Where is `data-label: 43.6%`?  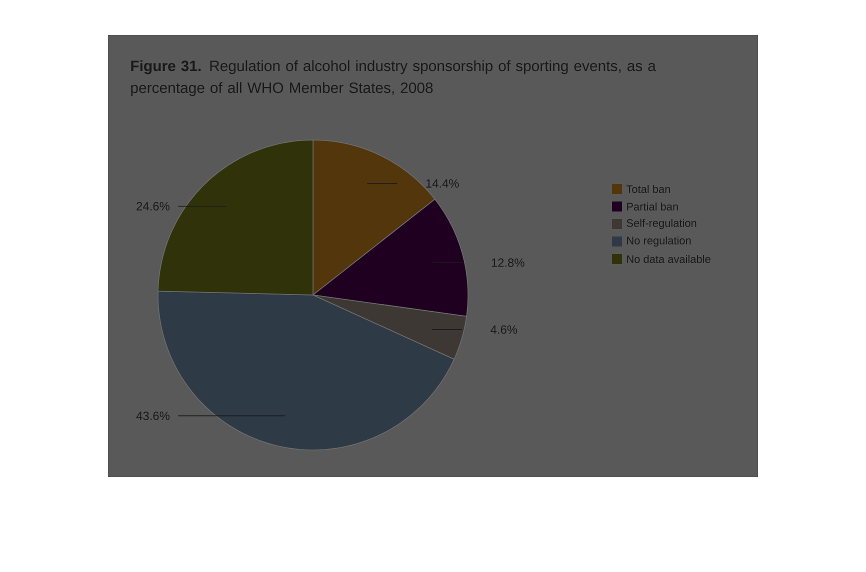
data-label: 43.6% is located at coordinates (153, 416).